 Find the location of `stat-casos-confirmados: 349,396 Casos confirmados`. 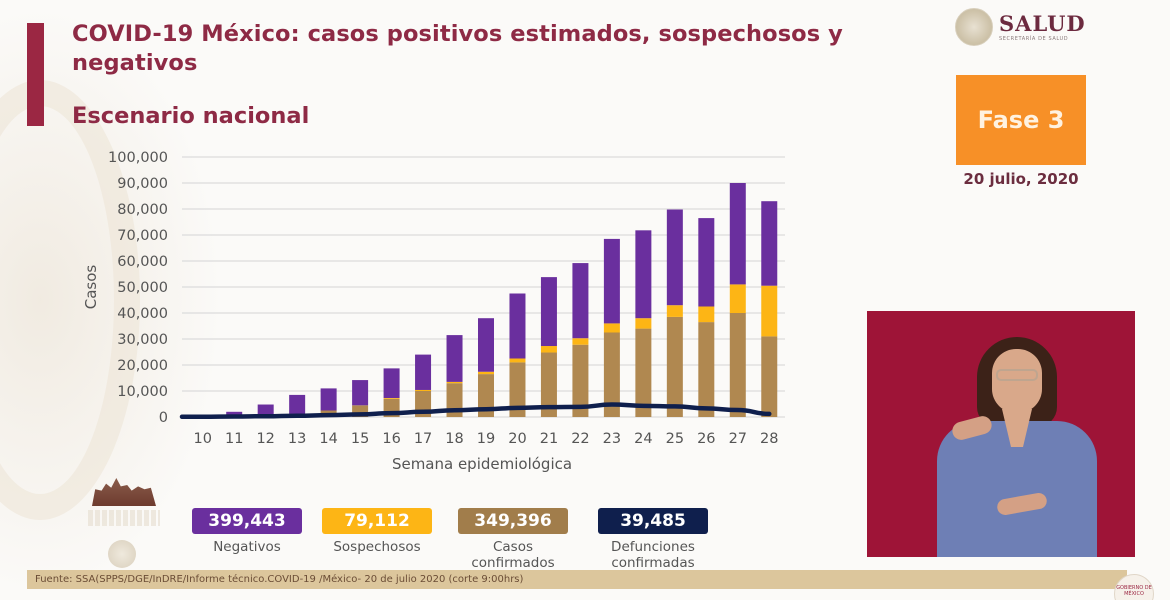

stat-casos-confirmados: 349,396 Casos confirmados is located at coordinates (513, 539).